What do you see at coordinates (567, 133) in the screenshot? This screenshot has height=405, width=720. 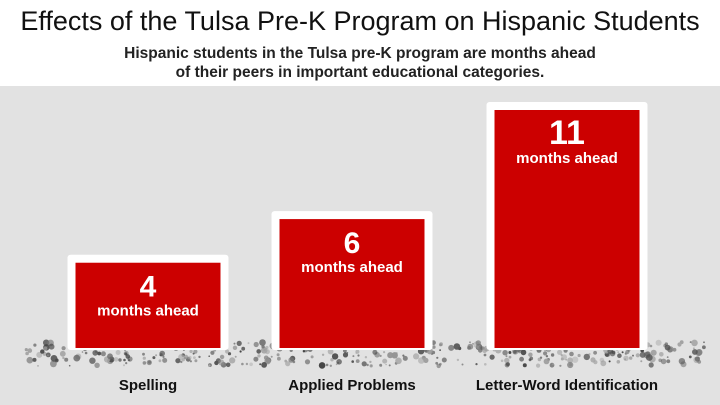 I see `bar-value-label: 11` at bounding box center [567, 133].